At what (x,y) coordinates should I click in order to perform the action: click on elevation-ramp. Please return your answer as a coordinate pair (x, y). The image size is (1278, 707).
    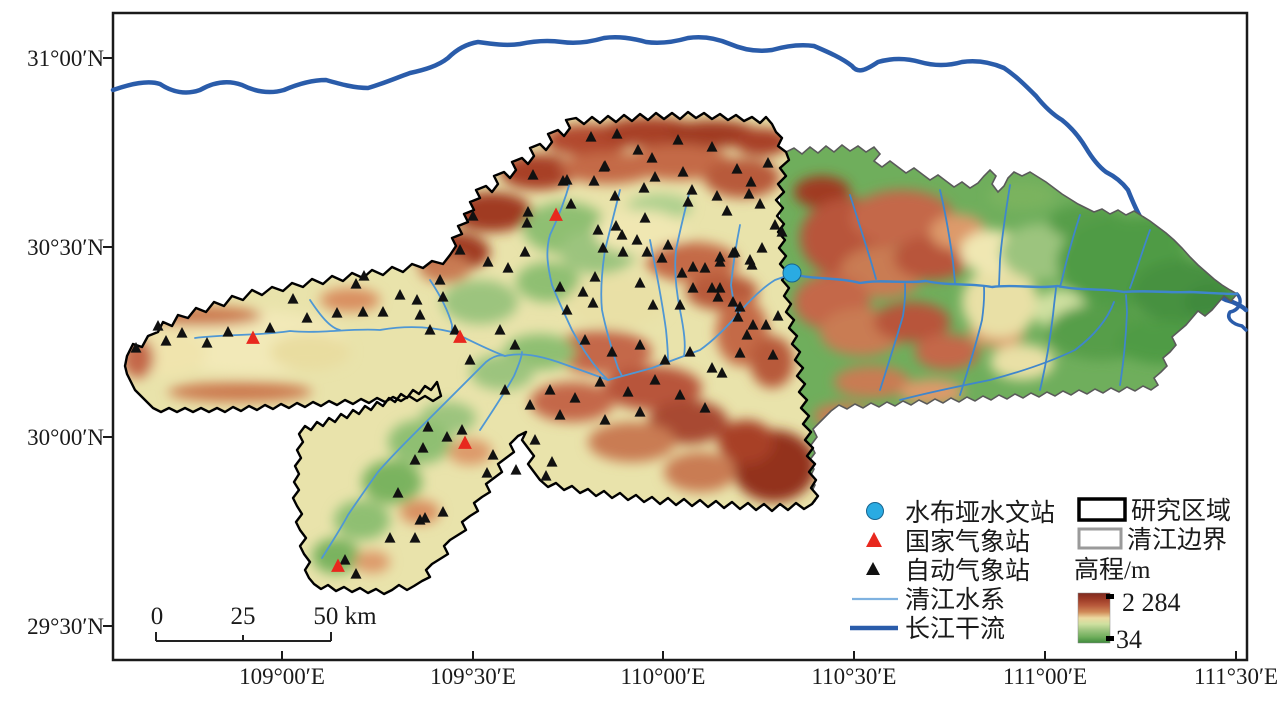
    Looking at the image, I should click on (1094, 618).